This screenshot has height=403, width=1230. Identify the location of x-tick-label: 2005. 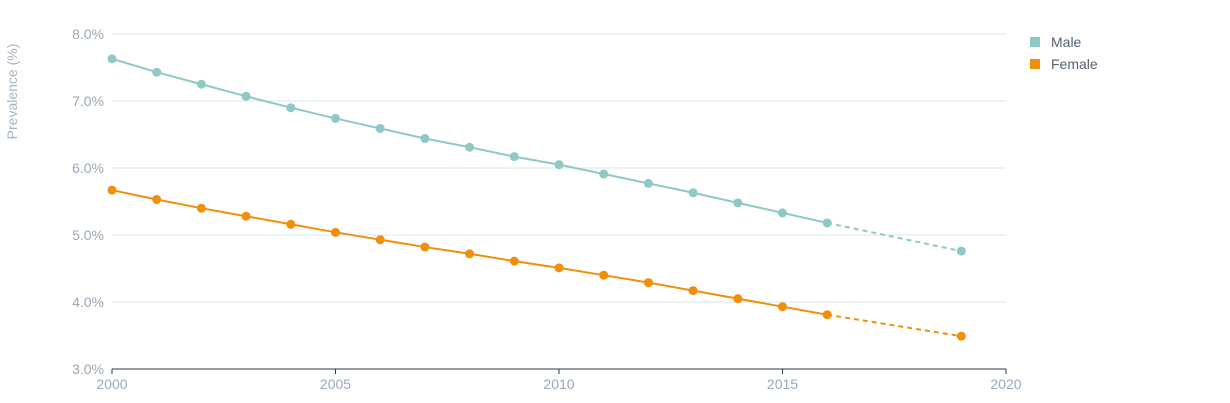
(335, 384).